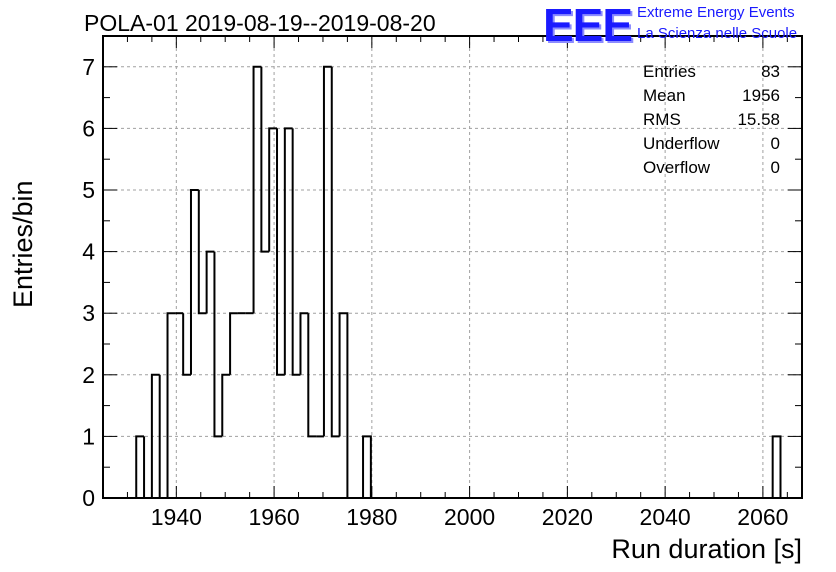 This screenshot has width=836, height=572. I want to click on x-tick-label: 2000, so click(469, 517).